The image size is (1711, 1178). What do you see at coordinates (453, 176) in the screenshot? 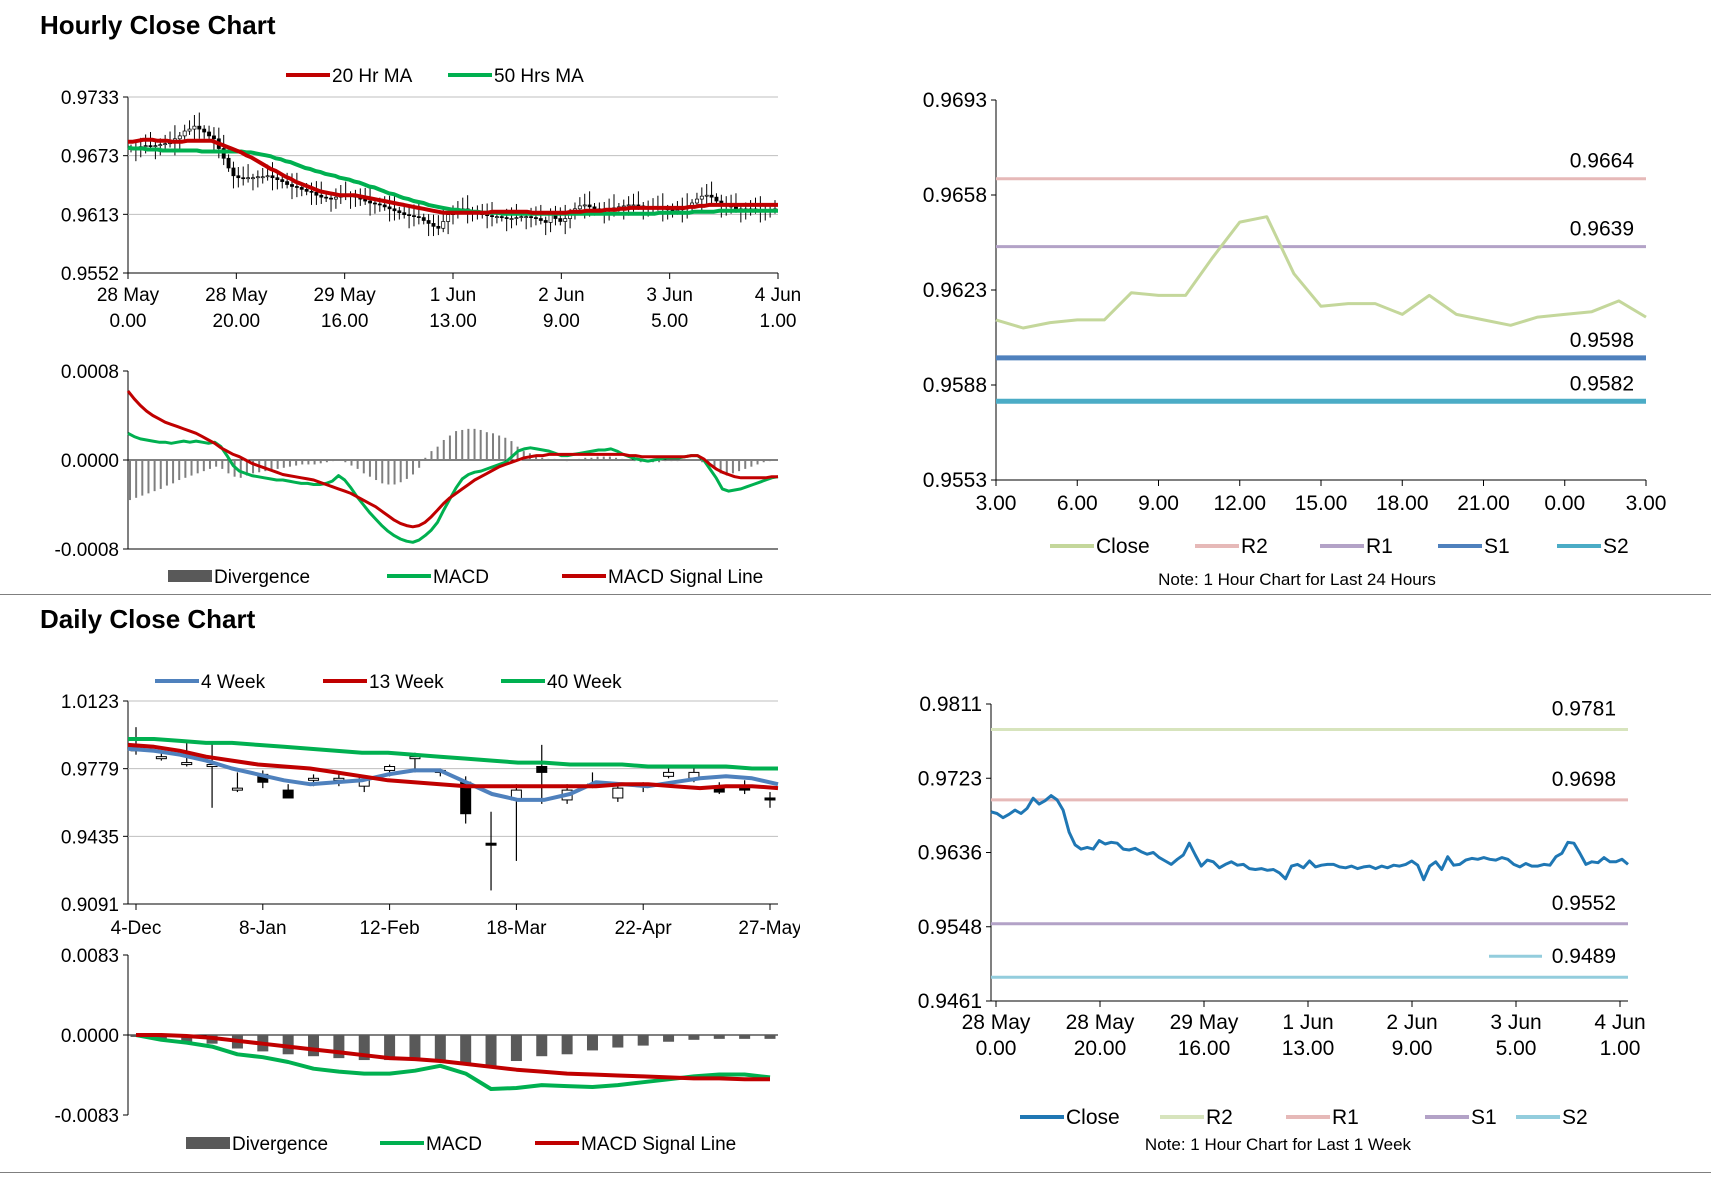
I see `ma20-line` at bounding box center [453, 176].